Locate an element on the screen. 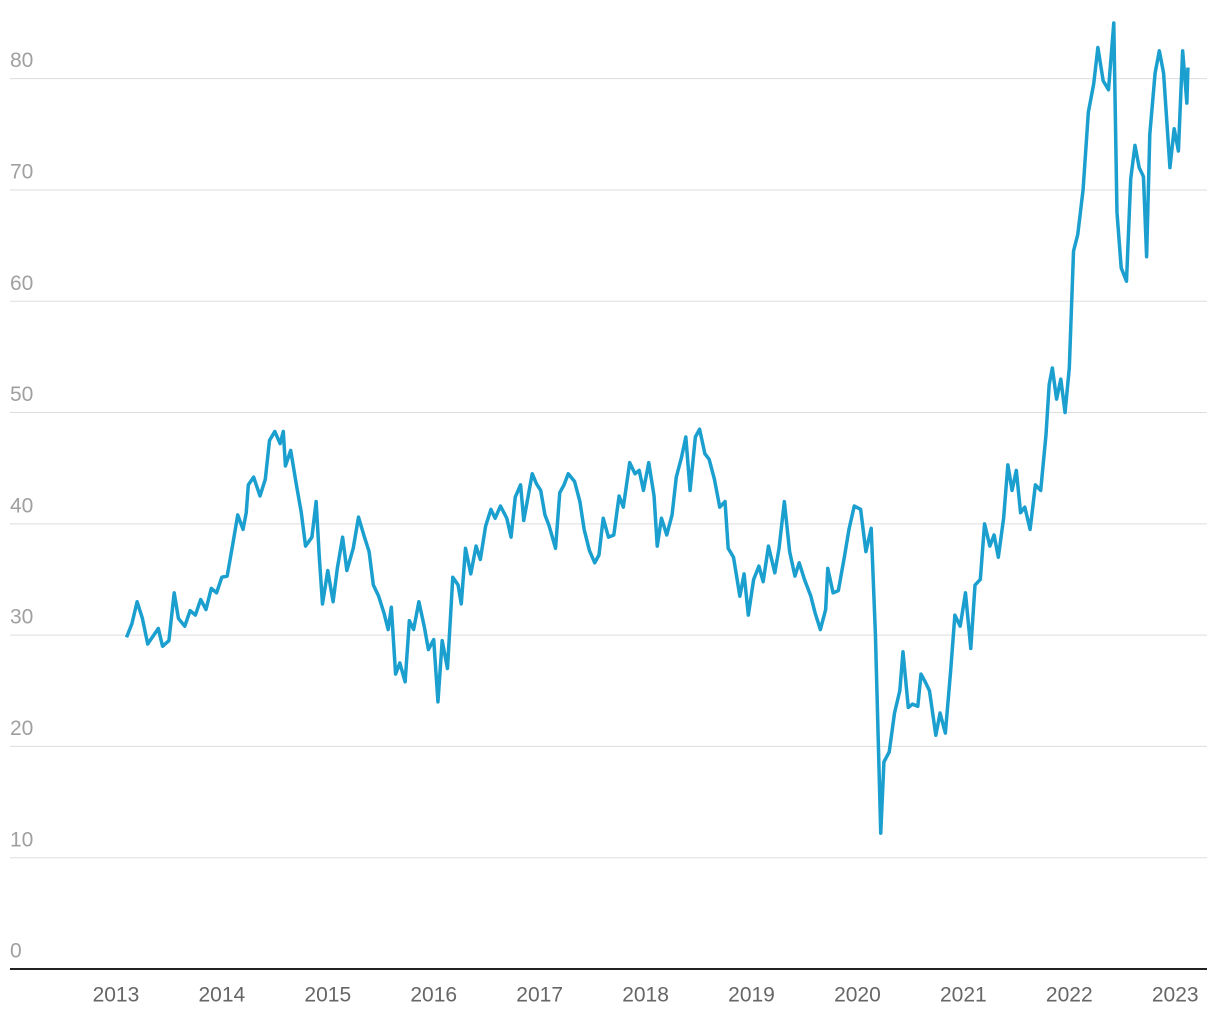  y-tick-label: 20 is located at coordinates (21, 728).